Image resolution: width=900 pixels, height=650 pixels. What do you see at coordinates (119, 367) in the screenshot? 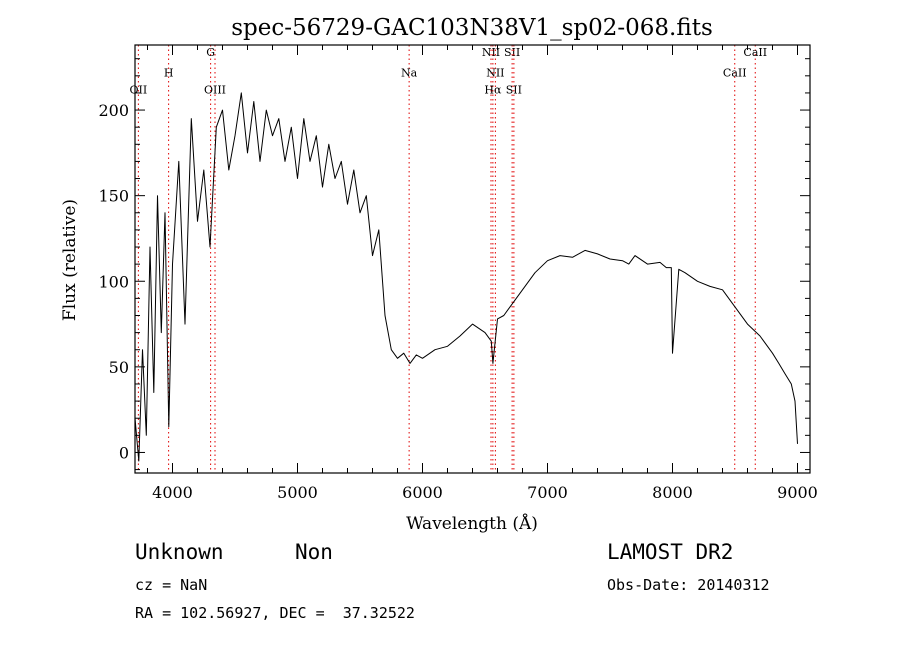
I see `y-tick-label: 50` at bounding box center [119, 367].